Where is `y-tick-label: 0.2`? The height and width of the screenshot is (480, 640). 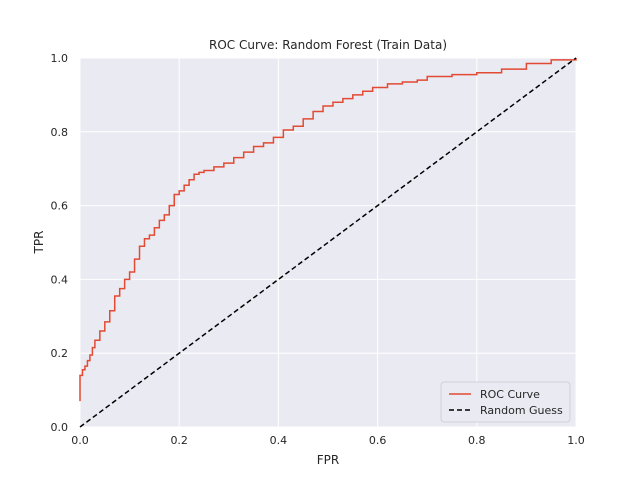 y-tick-label: 0.2 is located at coordinates (60, 353).